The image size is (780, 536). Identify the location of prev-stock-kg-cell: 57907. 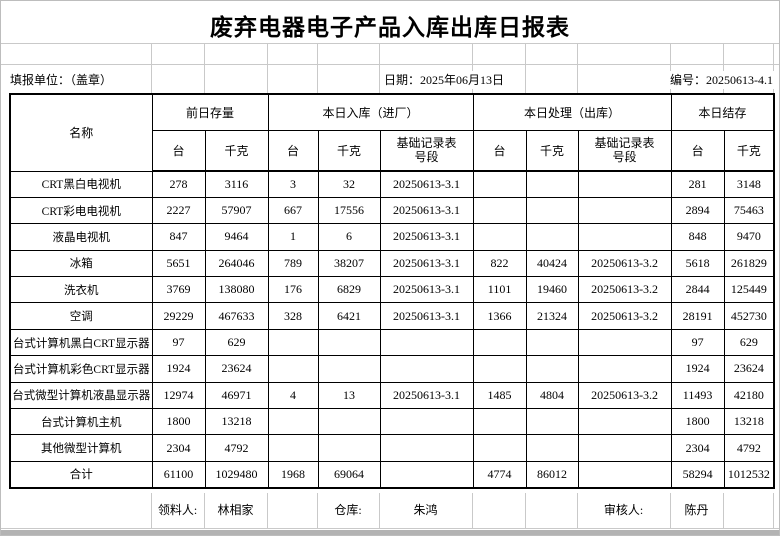
(236, 210).